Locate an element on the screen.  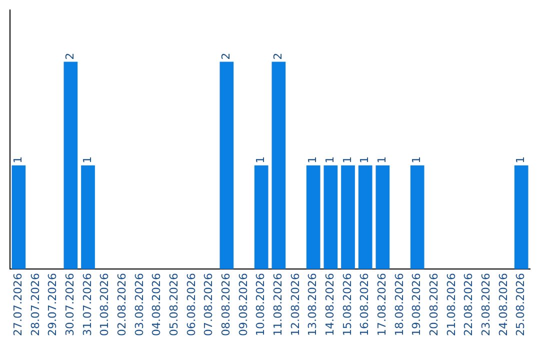
x-tick-label: 09.08.2026 is located at coordinates (243, 304).